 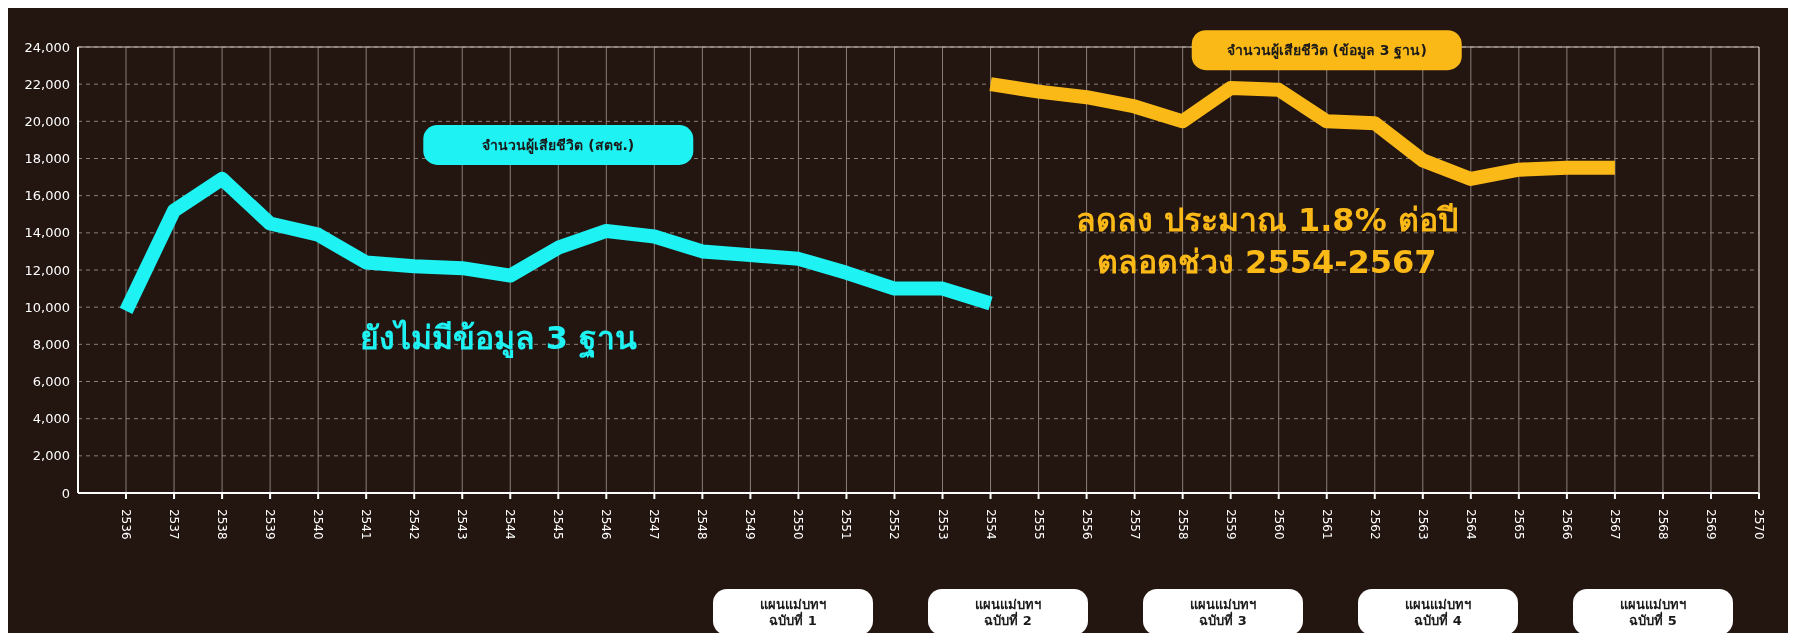 I want to click on y-tick-label: 20,000, so click(x=47, y=121).